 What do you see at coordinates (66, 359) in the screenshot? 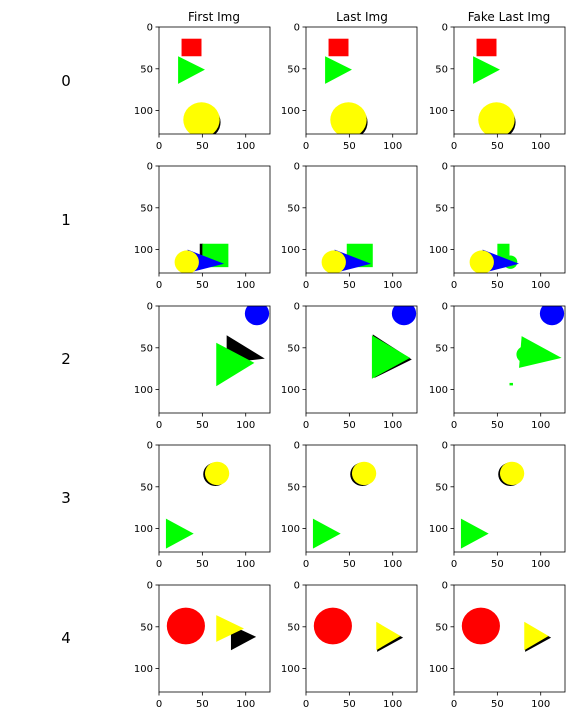
I see `row-label-2: 2` at bounding box center [66, 359].